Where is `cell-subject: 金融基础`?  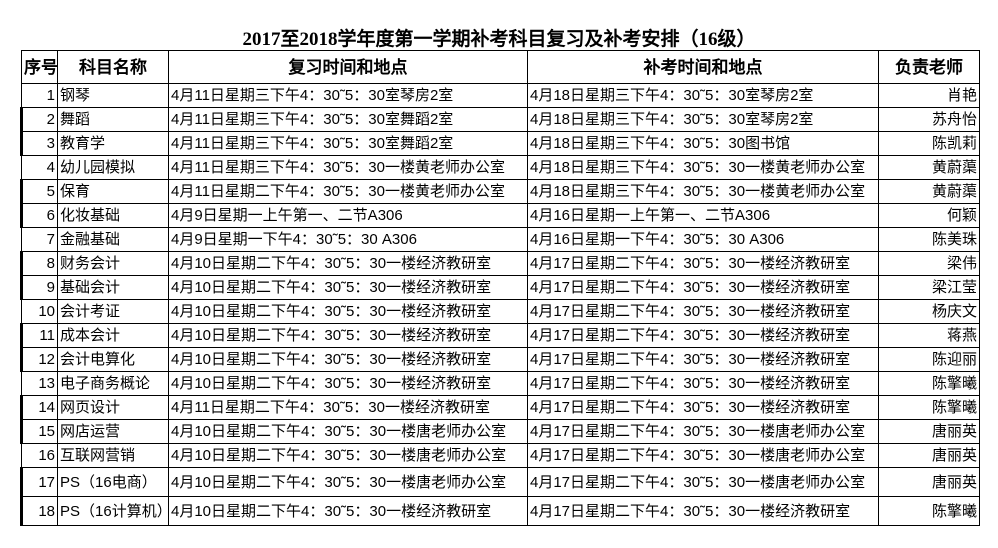
cell-subject: 金融基础 is located at coordinates (113, 239).